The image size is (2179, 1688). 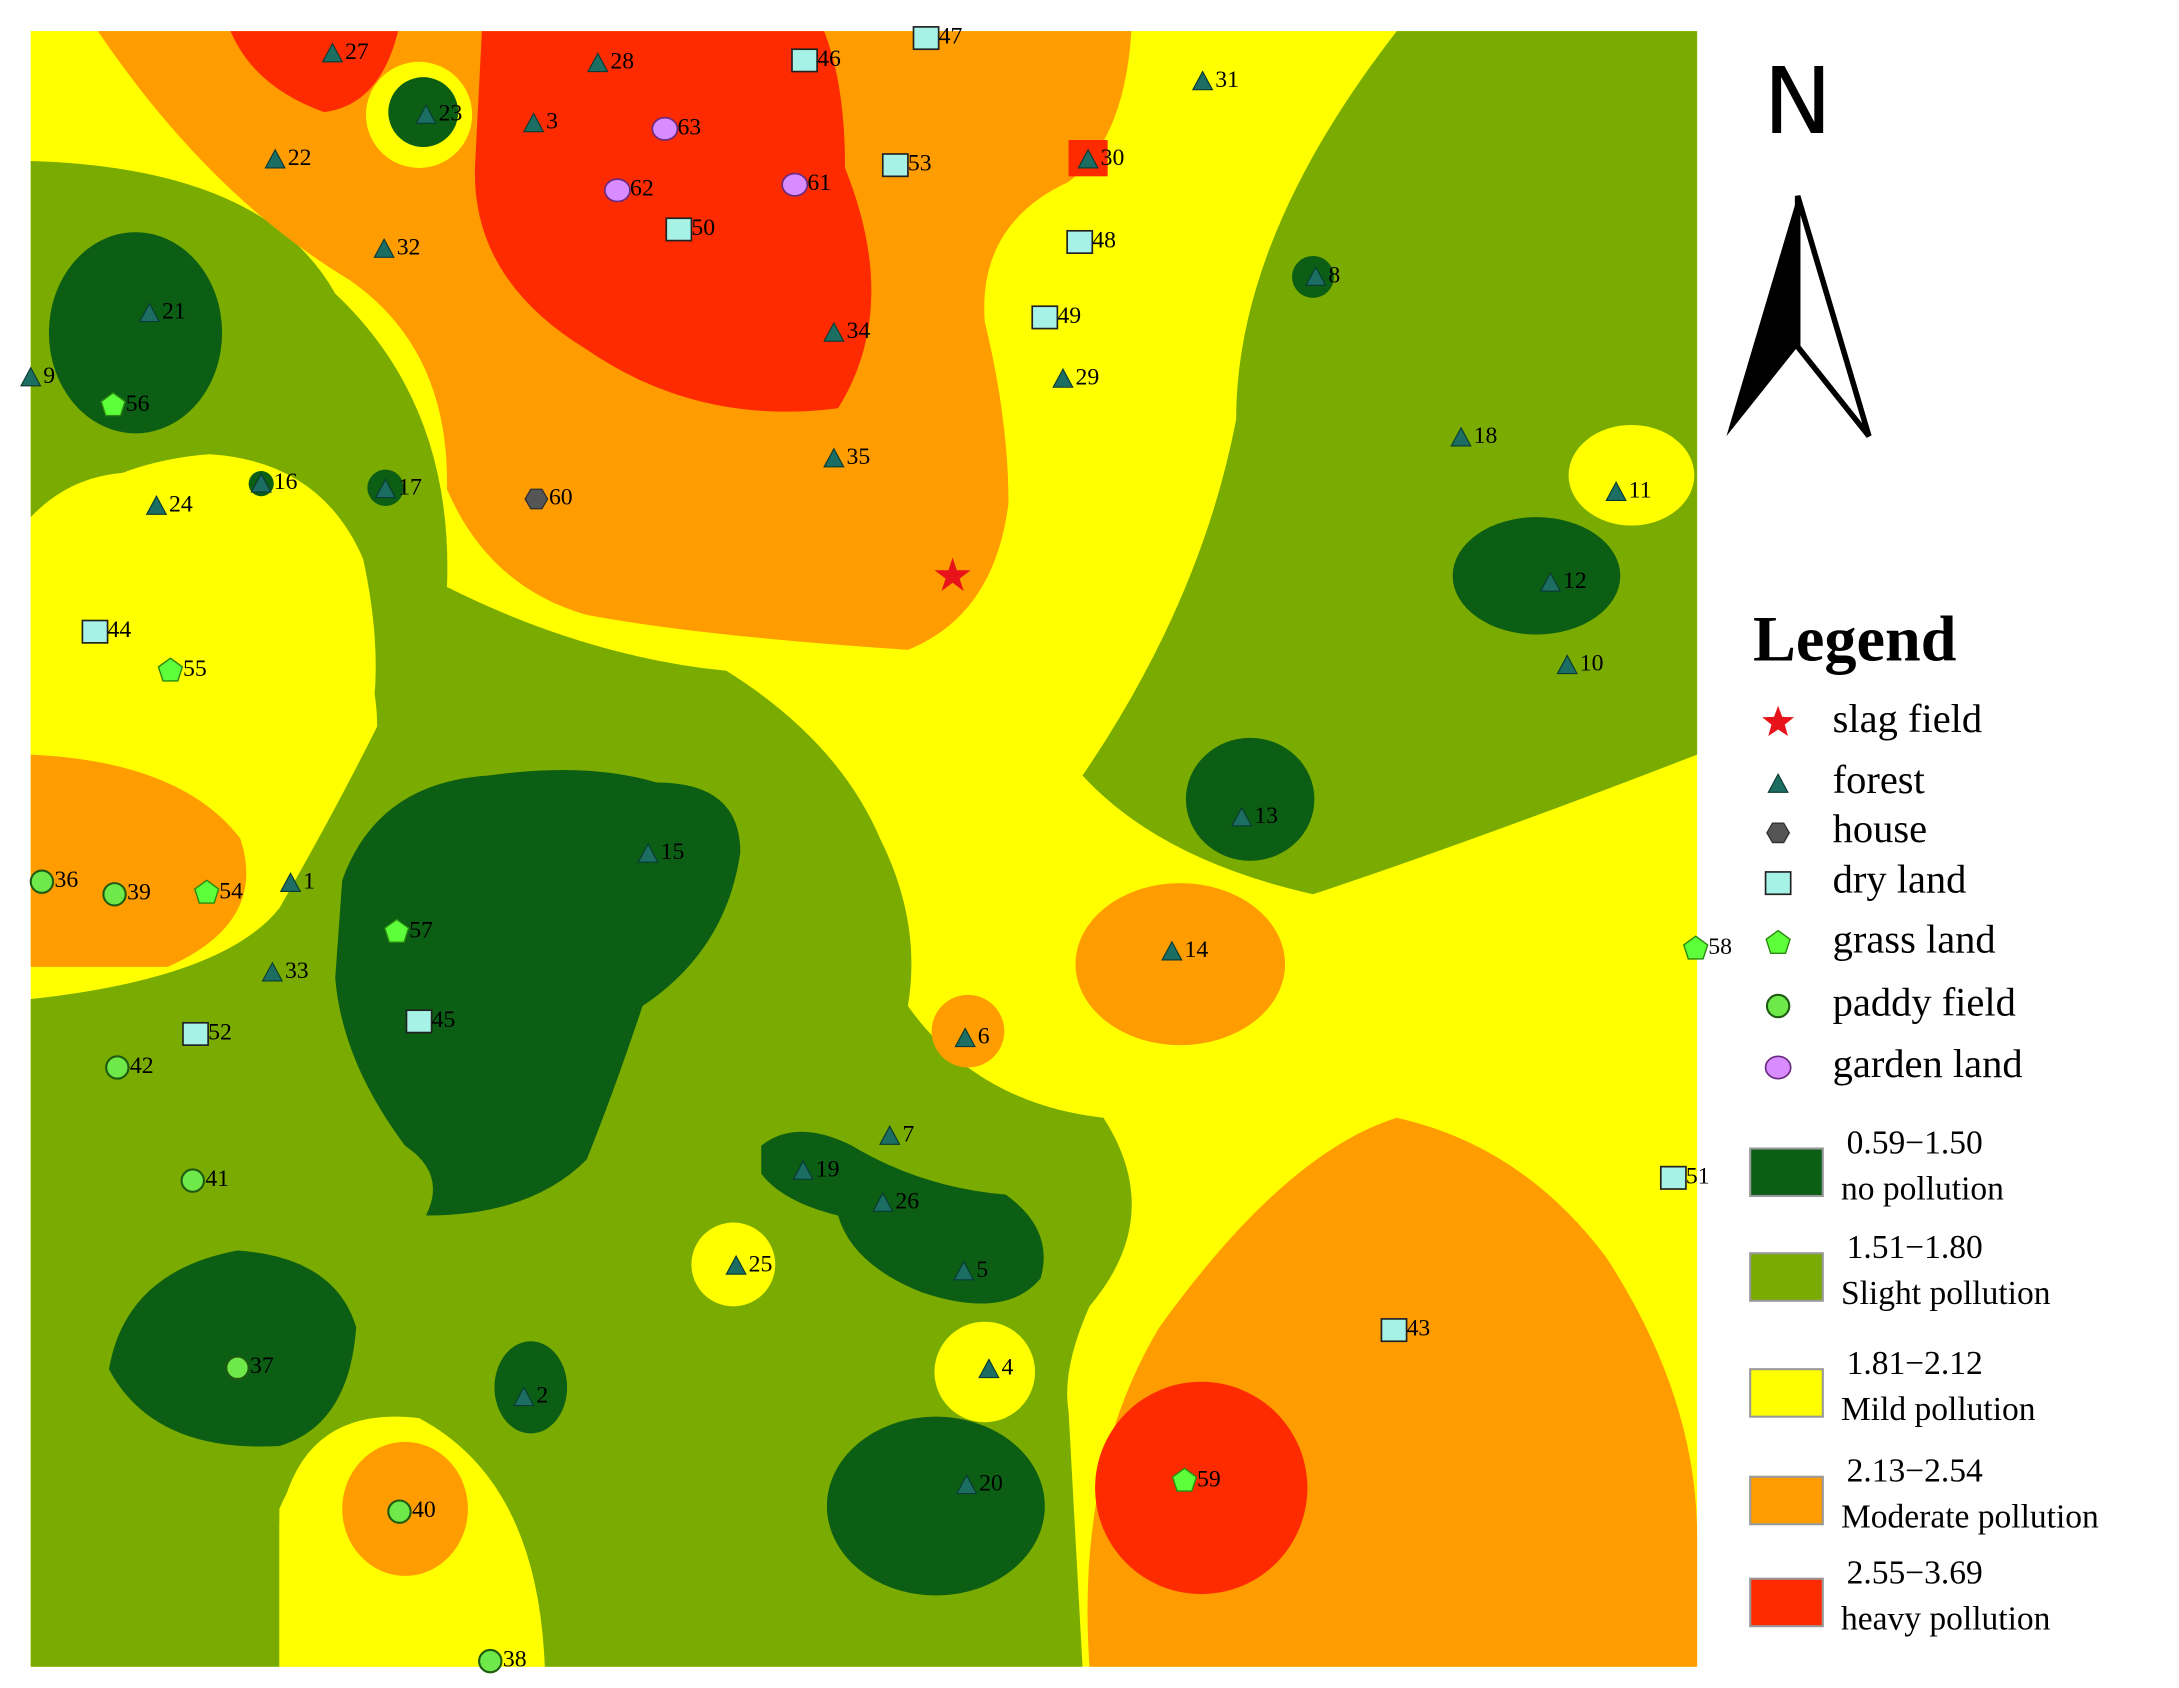 I want to click on point-label: 20, so click(x=991, y=1484).